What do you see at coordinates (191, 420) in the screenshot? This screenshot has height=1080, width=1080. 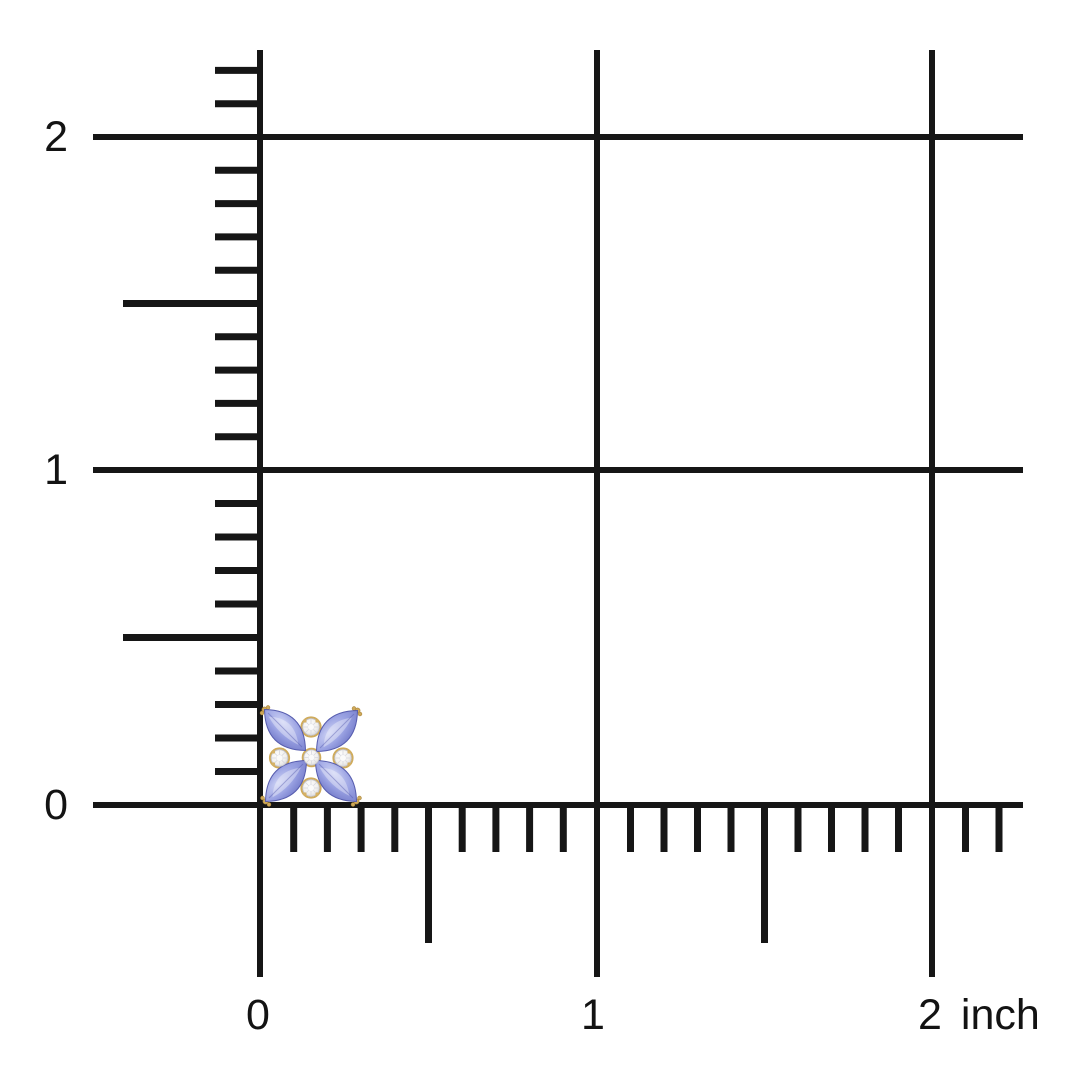 I see `left-ruler-tick-marks` at bounding box center [191, 420].